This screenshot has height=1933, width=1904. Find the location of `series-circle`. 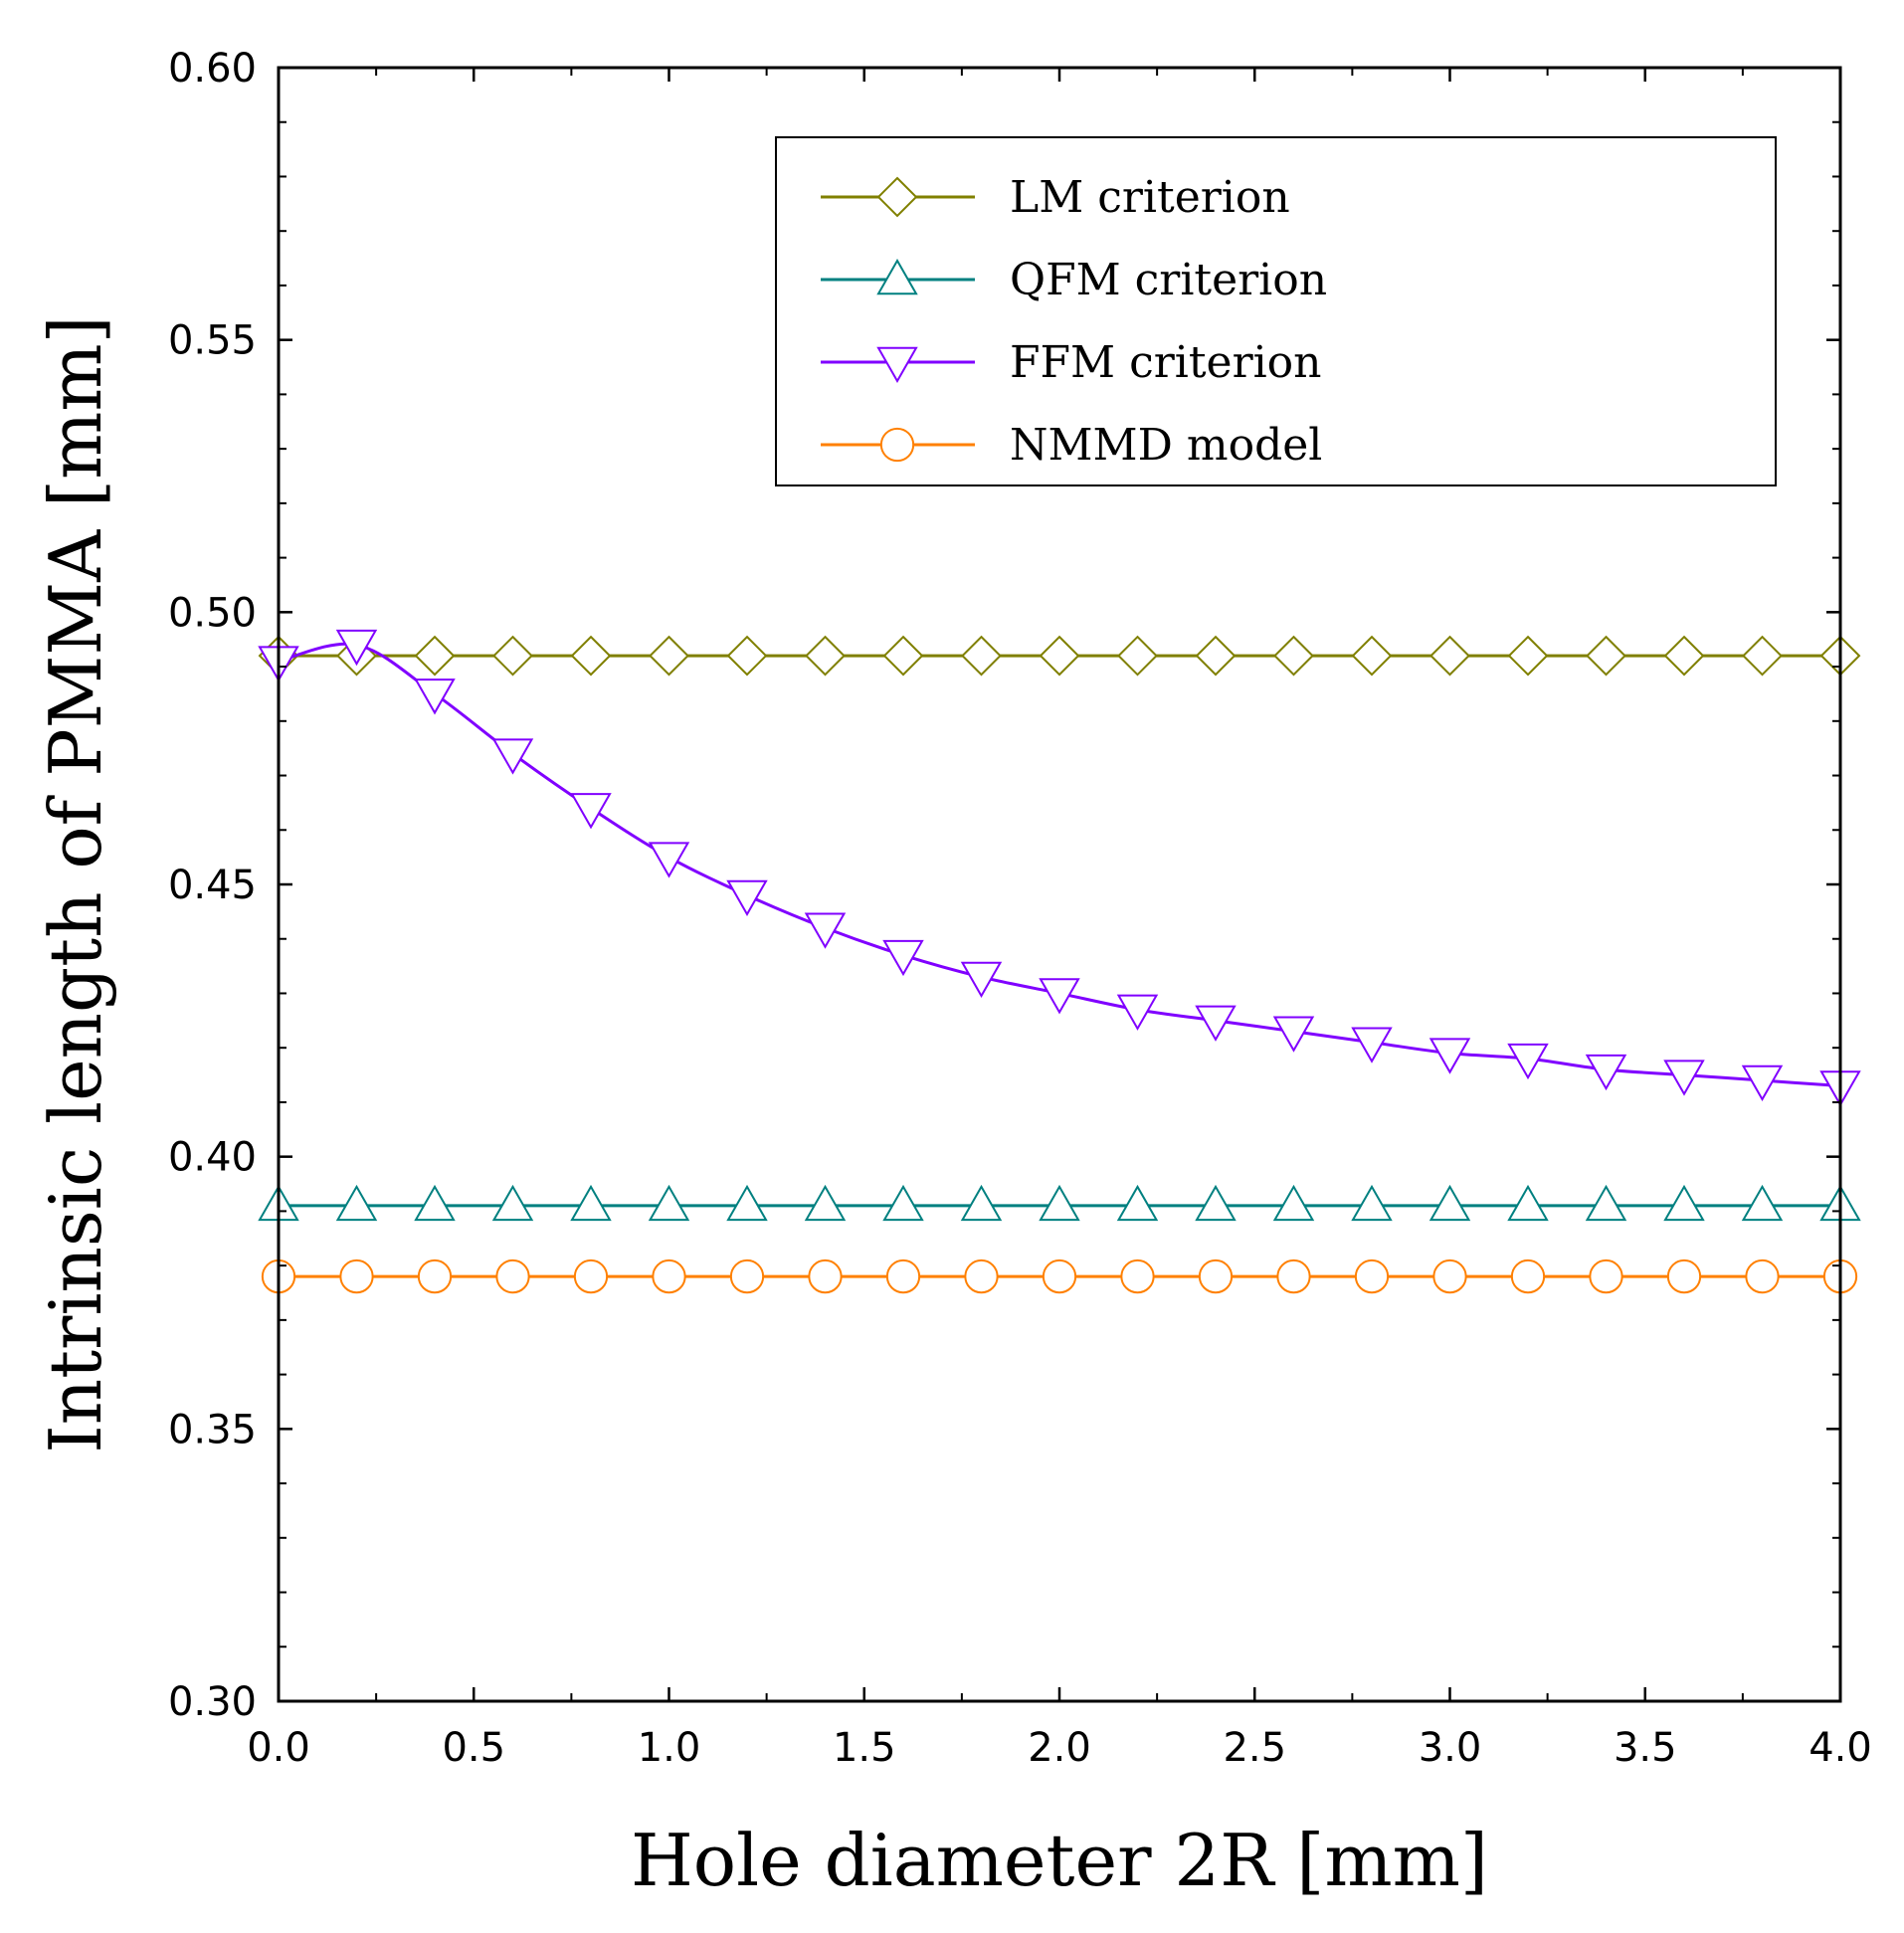

series-circle is located at coordinates (1059, 1276).